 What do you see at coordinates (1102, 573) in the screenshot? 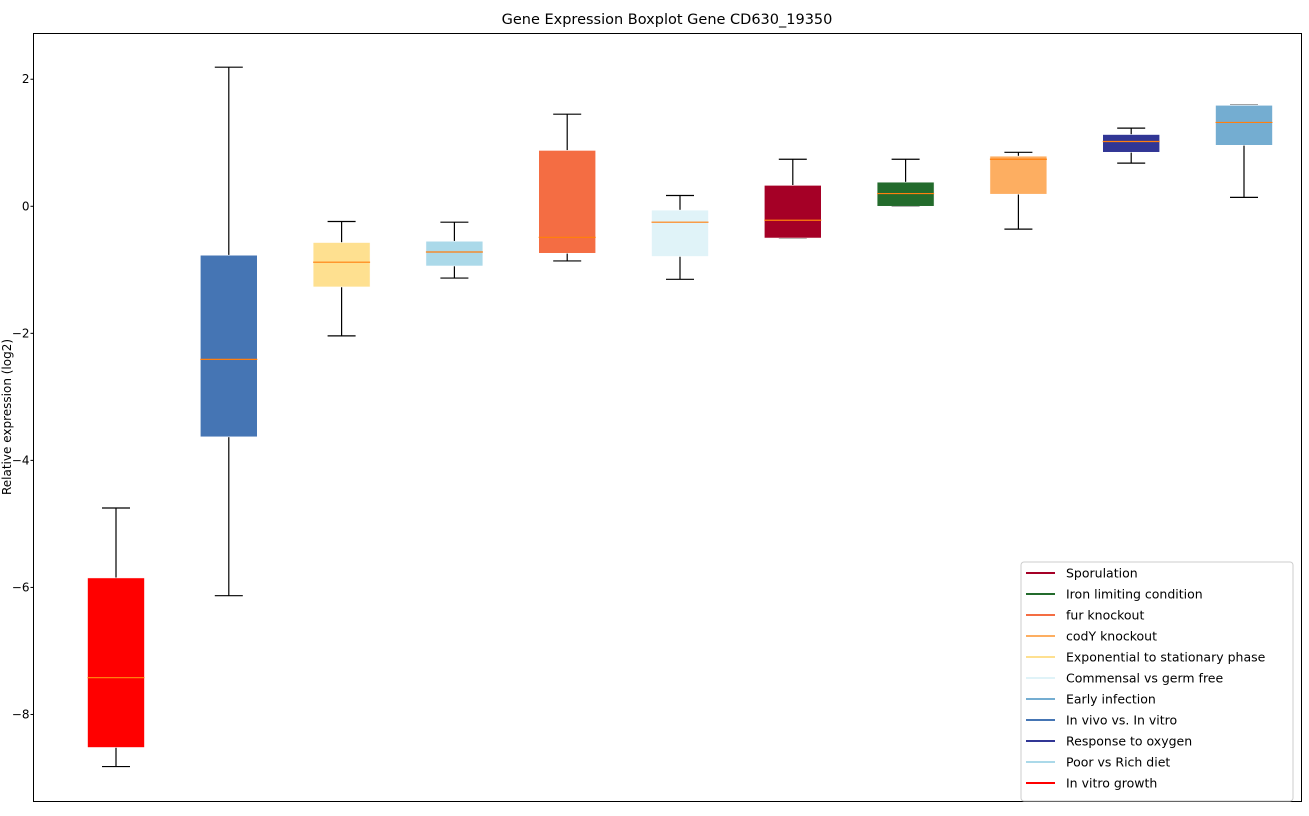
I see `legend-label: Sporulation` at bounding box center [1102, 573].